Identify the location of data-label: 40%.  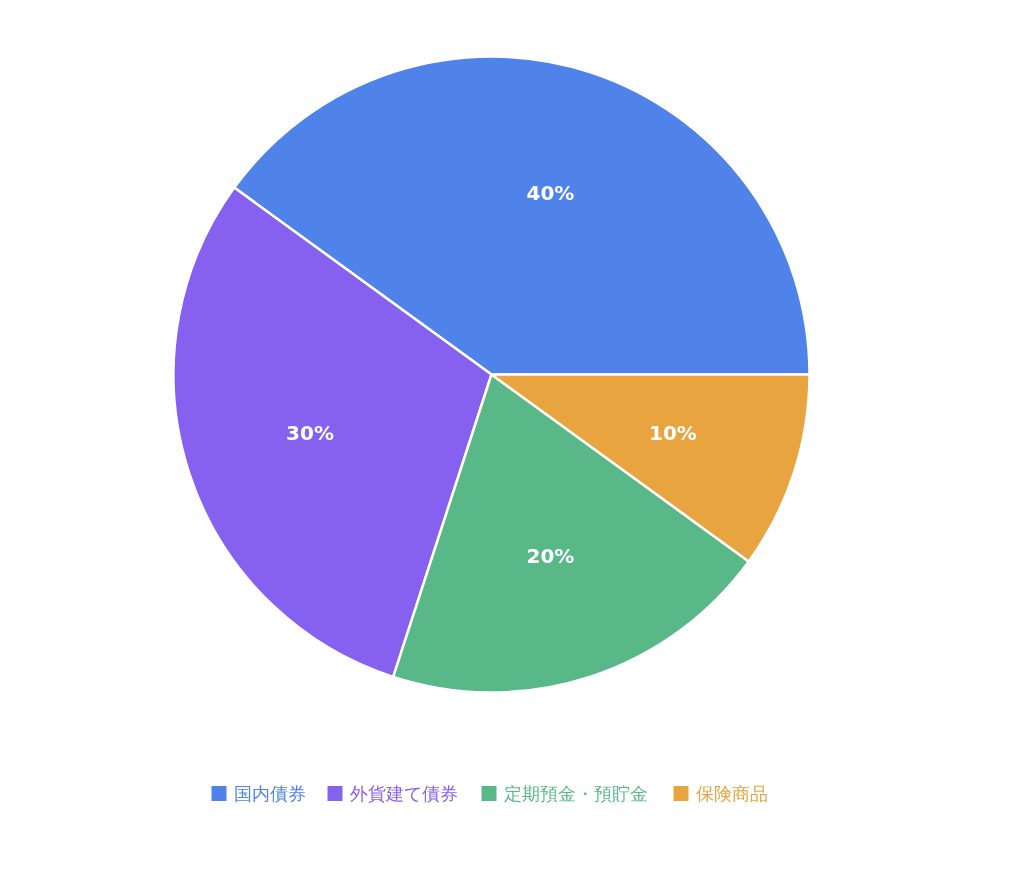
(550, 193).